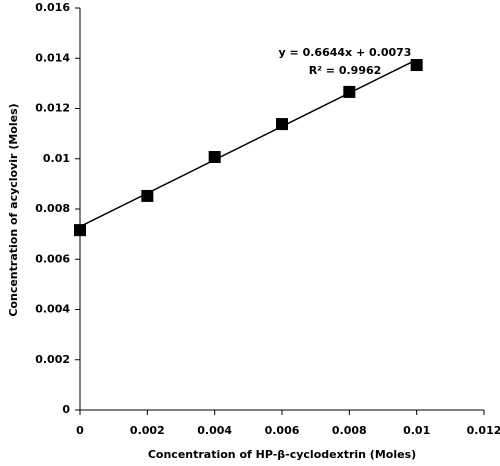 This screenshot has height=466, width=500. Describe the element at coordinates (80, 430) in the screenshot. I see `x-tick-label: 0` at that location.